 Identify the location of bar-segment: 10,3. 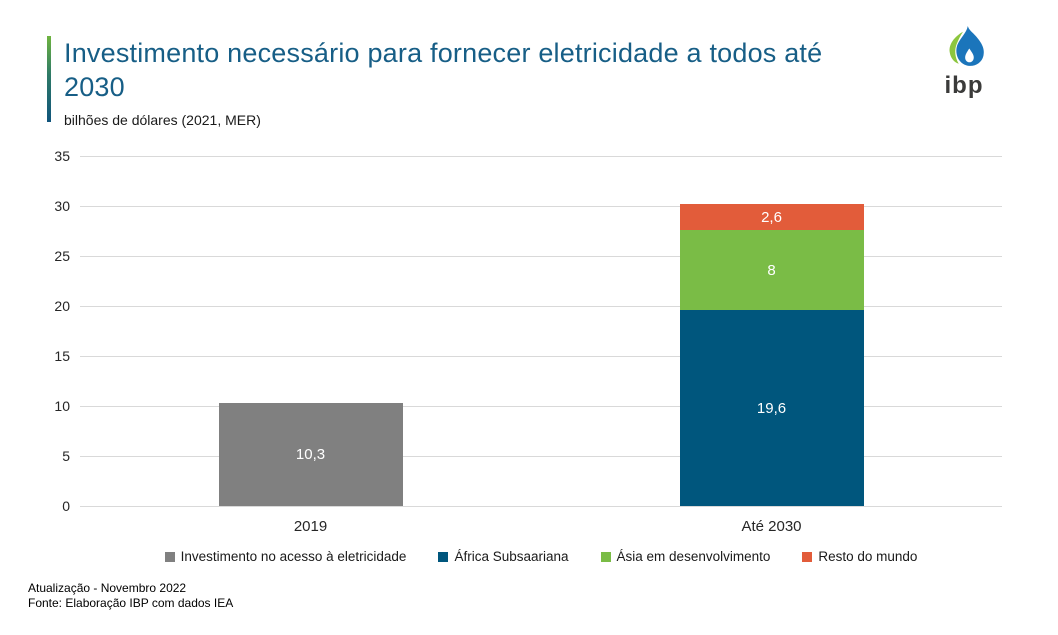
(310, 454).